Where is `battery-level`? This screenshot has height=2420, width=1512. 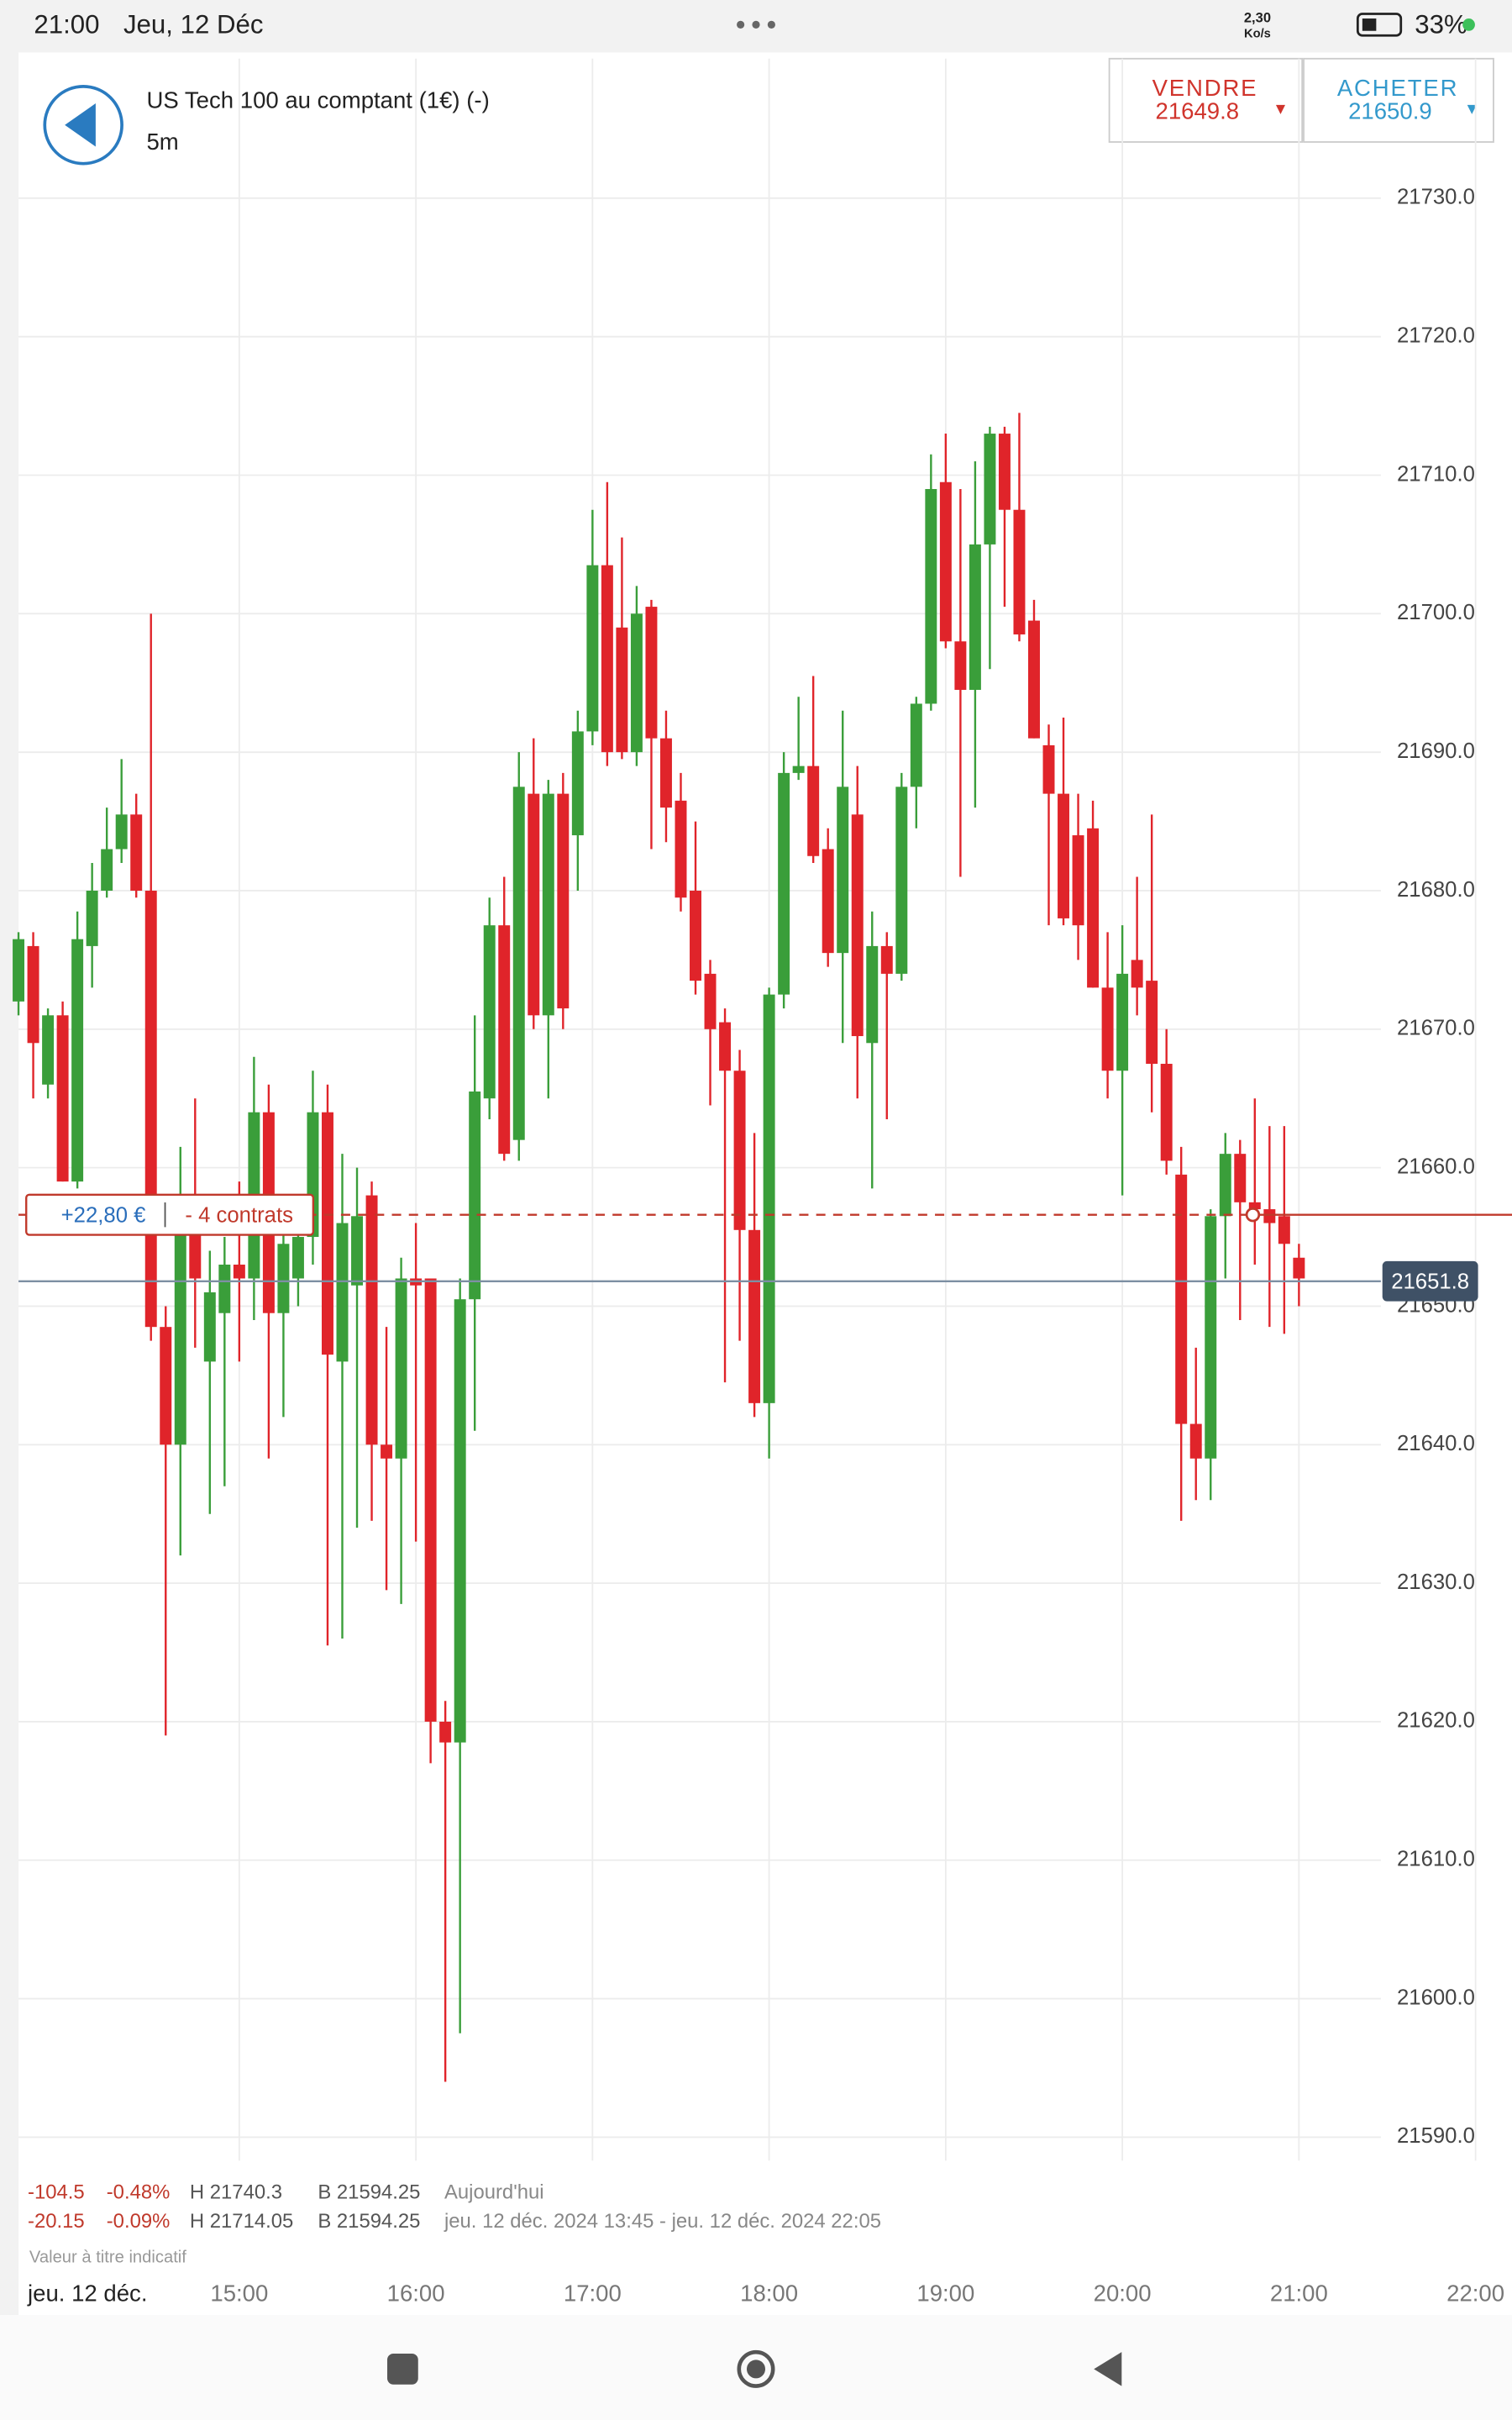
battery-level is located at coordinates (1369, 24).